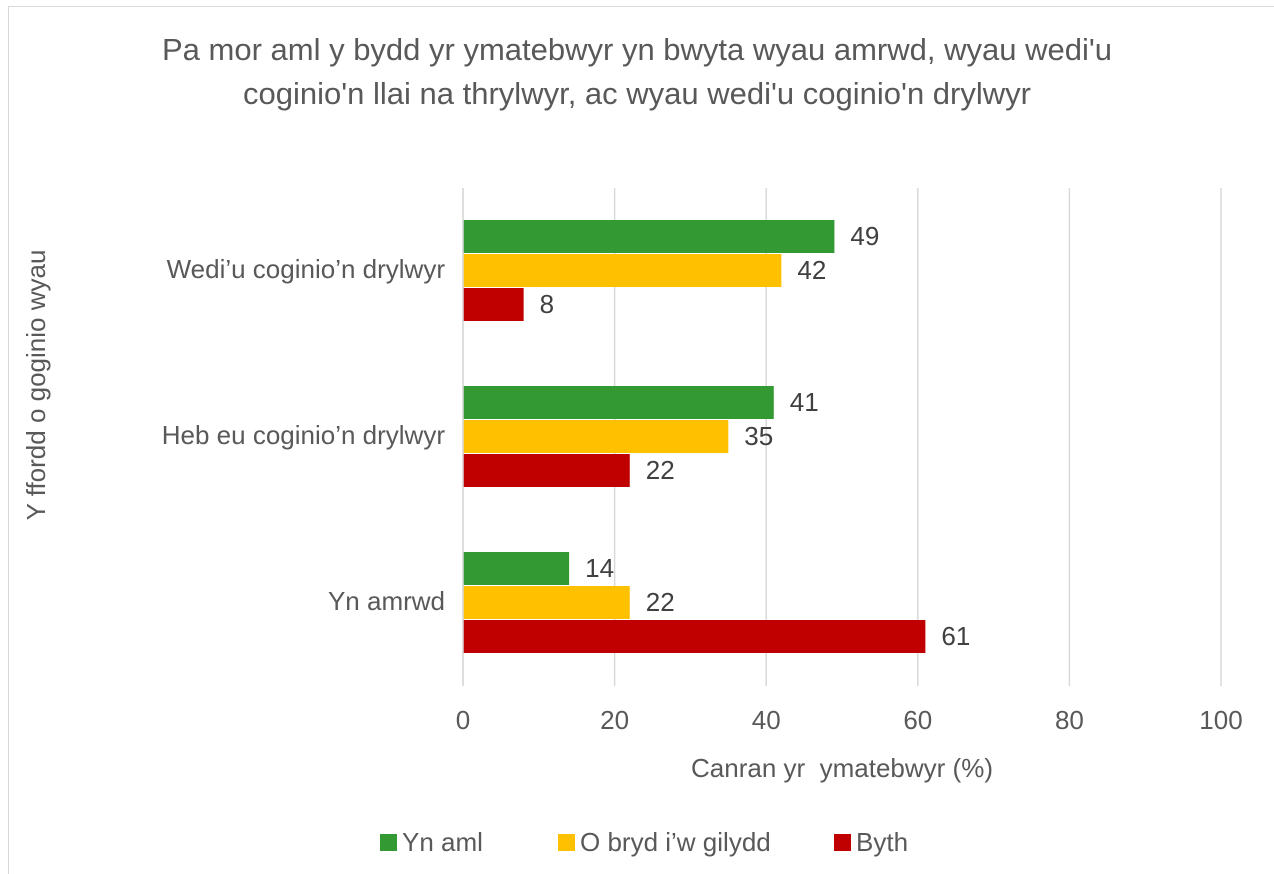  Describe the element at coordinates (599, 568) in the screenshot. I see `data-label: 14` at that location.